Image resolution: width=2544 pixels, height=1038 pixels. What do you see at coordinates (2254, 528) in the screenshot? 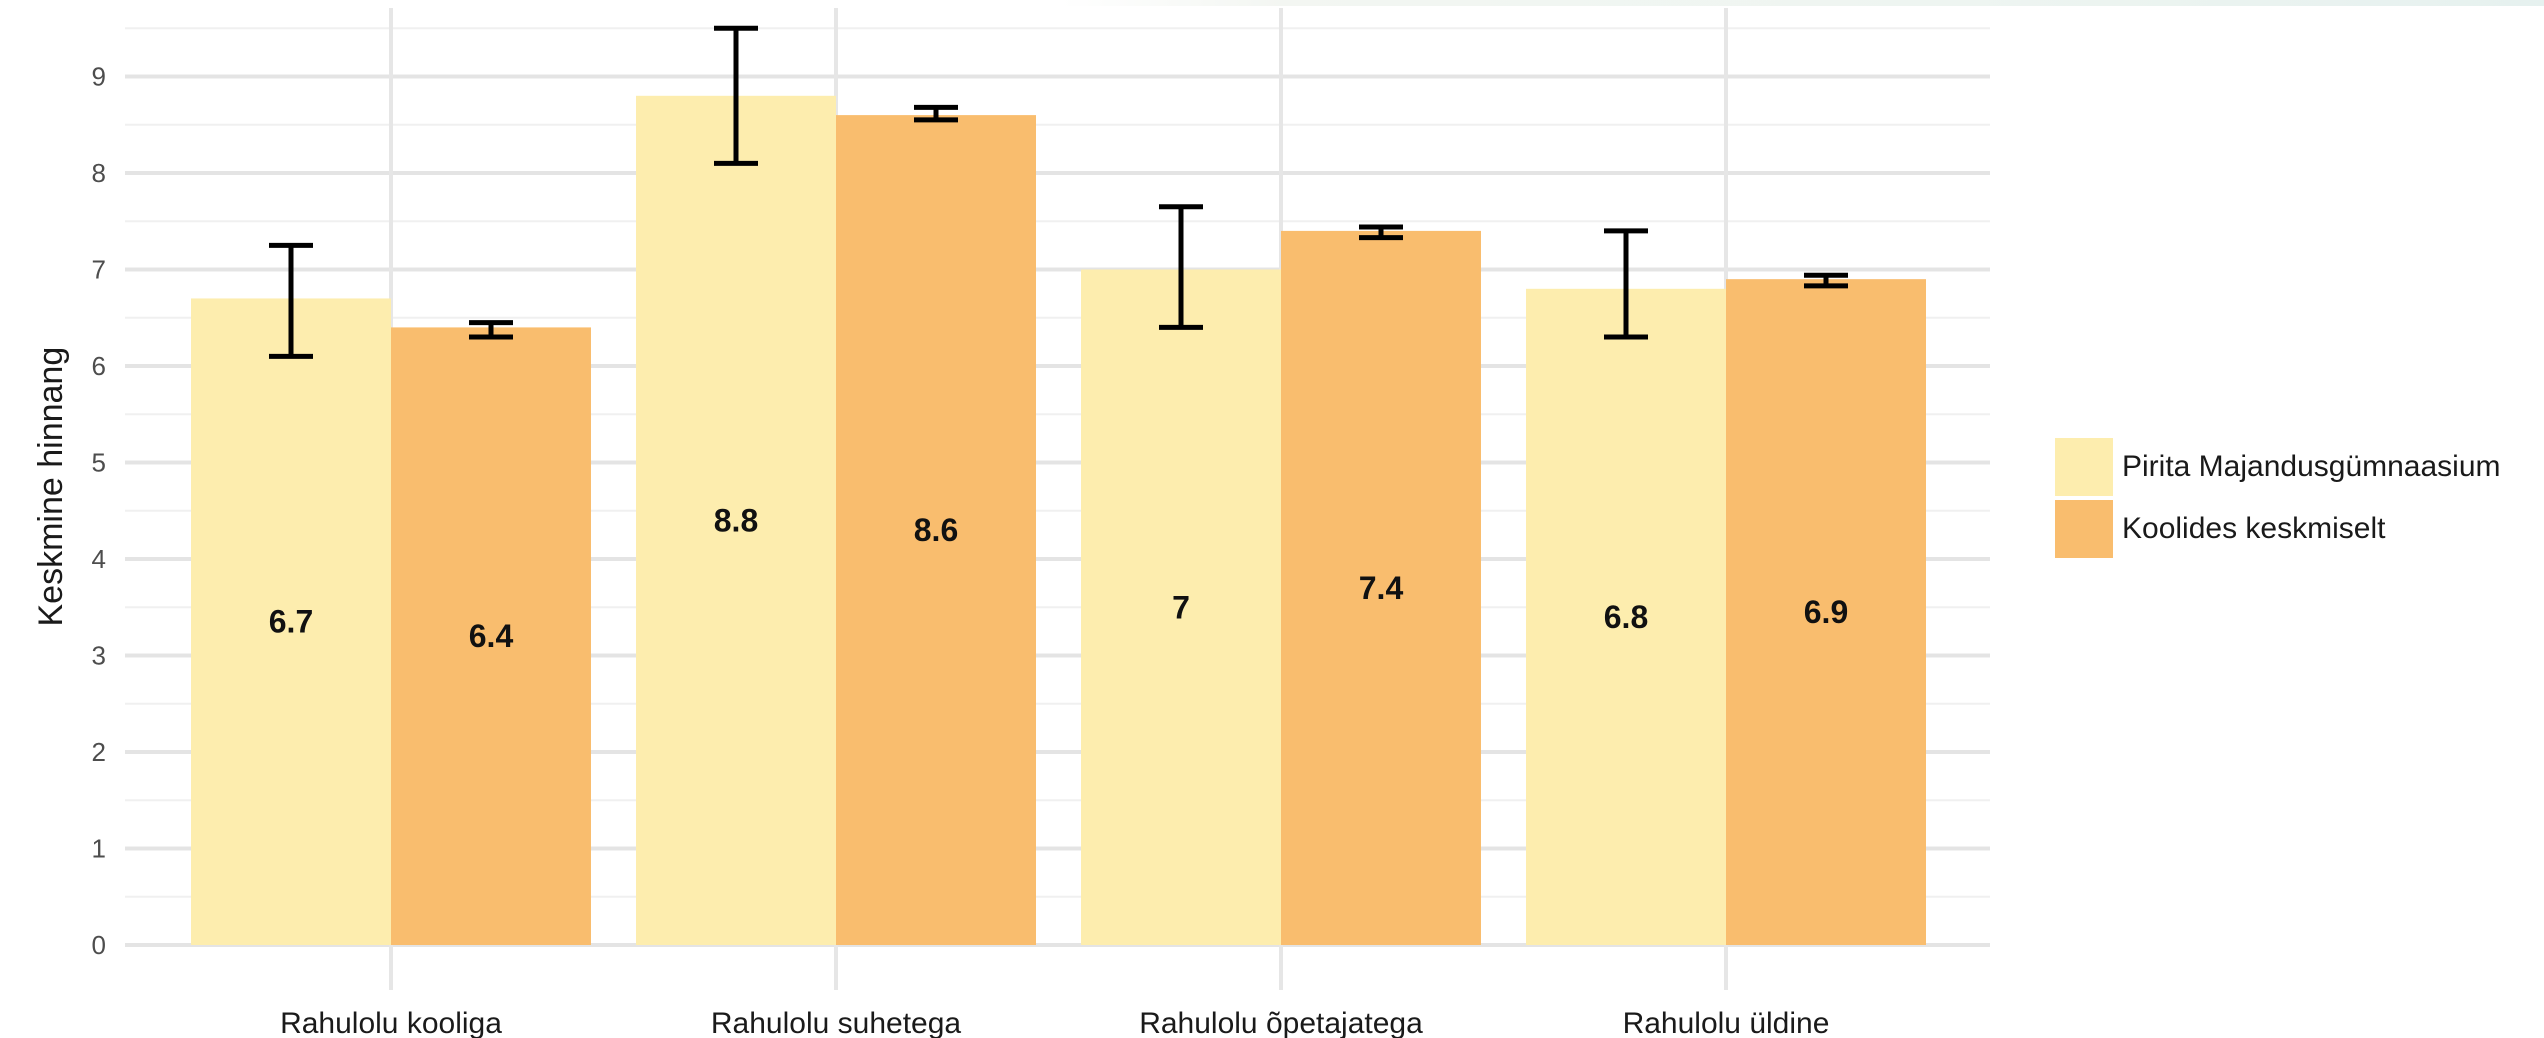
I see `legend-label: Koolides keskmiselt` at bounding box center [2254, 528].